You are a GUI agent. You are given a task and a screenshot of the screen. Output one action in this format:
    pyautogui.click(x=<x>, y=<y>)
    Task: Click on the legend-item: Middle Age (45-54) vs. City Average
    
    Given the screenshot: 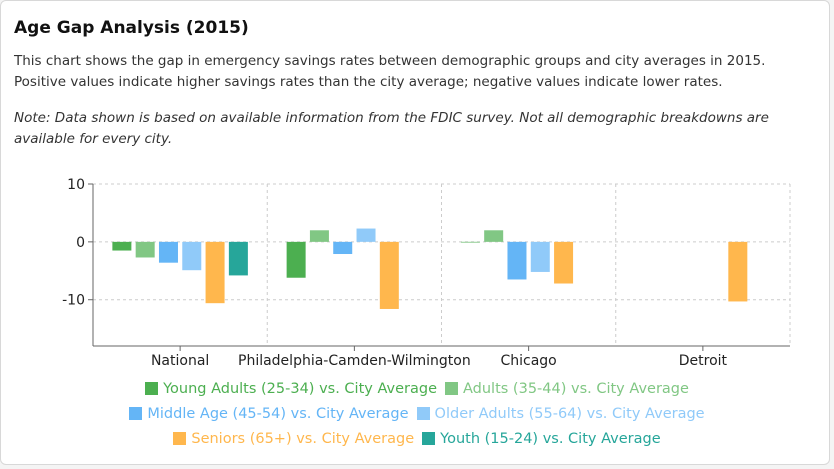 What is the action you would take?
    pyautogui.click(x=269, y=413)
    